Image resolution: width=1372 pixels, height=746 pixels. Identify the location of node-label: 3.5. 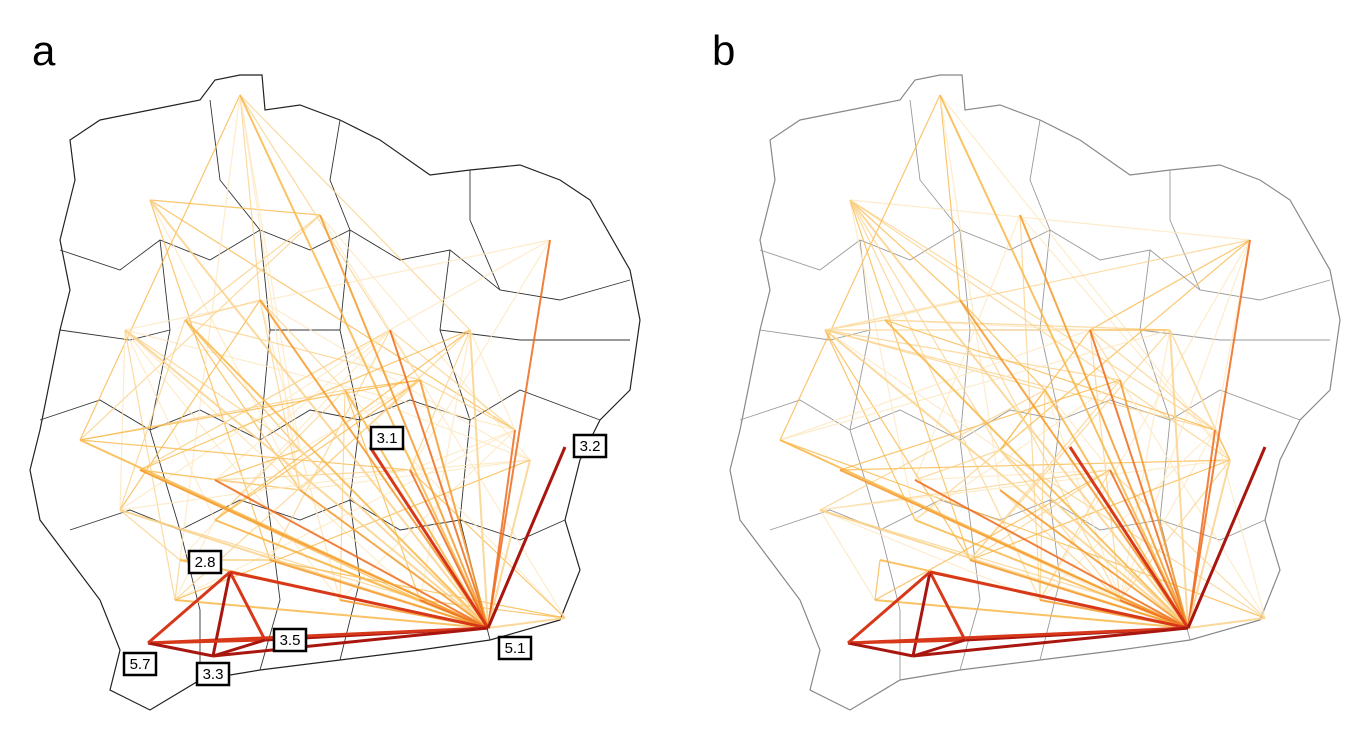
(290, 640).